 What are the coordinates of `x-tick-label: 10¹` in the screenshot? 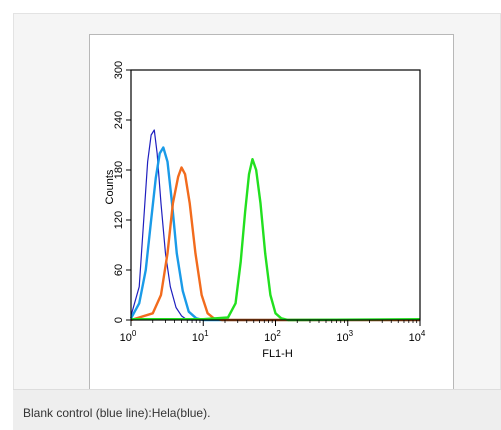 It's located at (200, 336).